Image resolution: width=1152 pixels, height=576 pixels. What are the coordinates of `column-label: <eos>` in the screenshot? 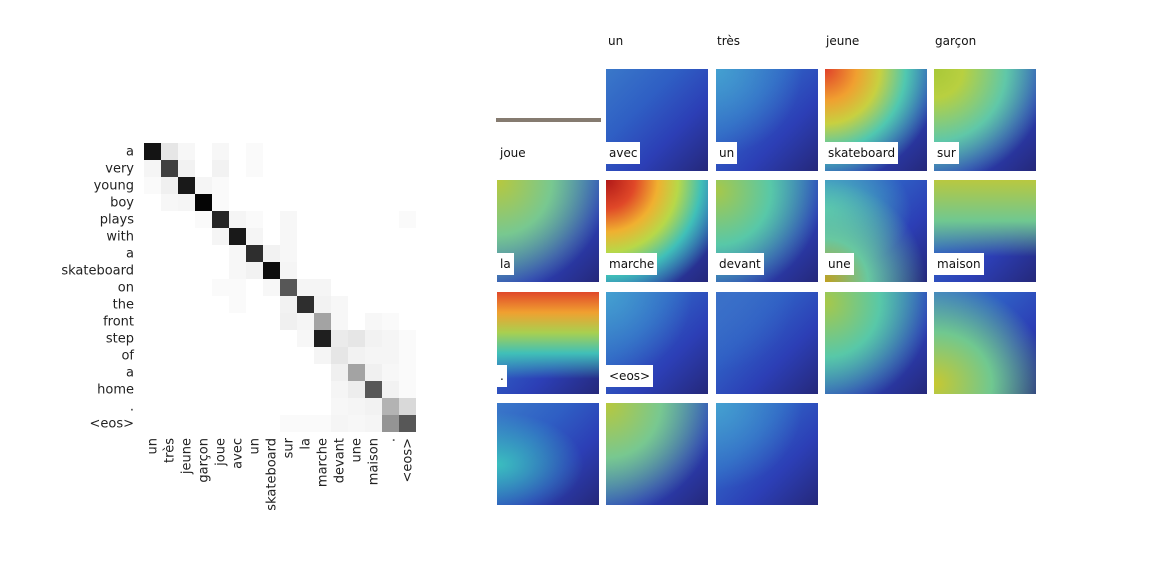 It's located at (408, 460).